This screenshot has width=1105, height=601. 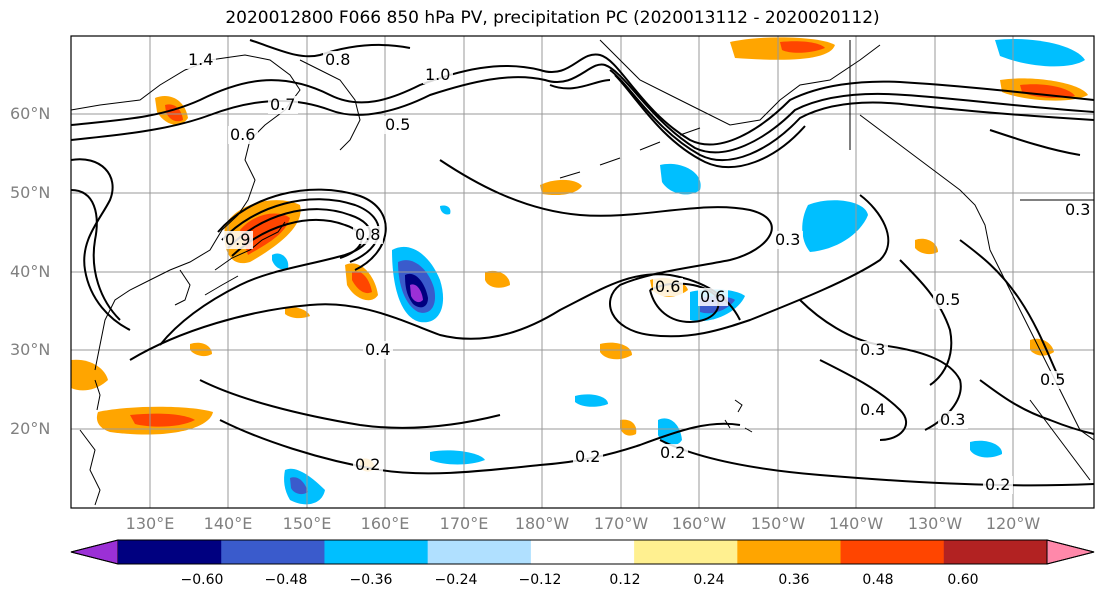 I want to click on lon-label-130w: 130°W, so click(x=935, y=523).